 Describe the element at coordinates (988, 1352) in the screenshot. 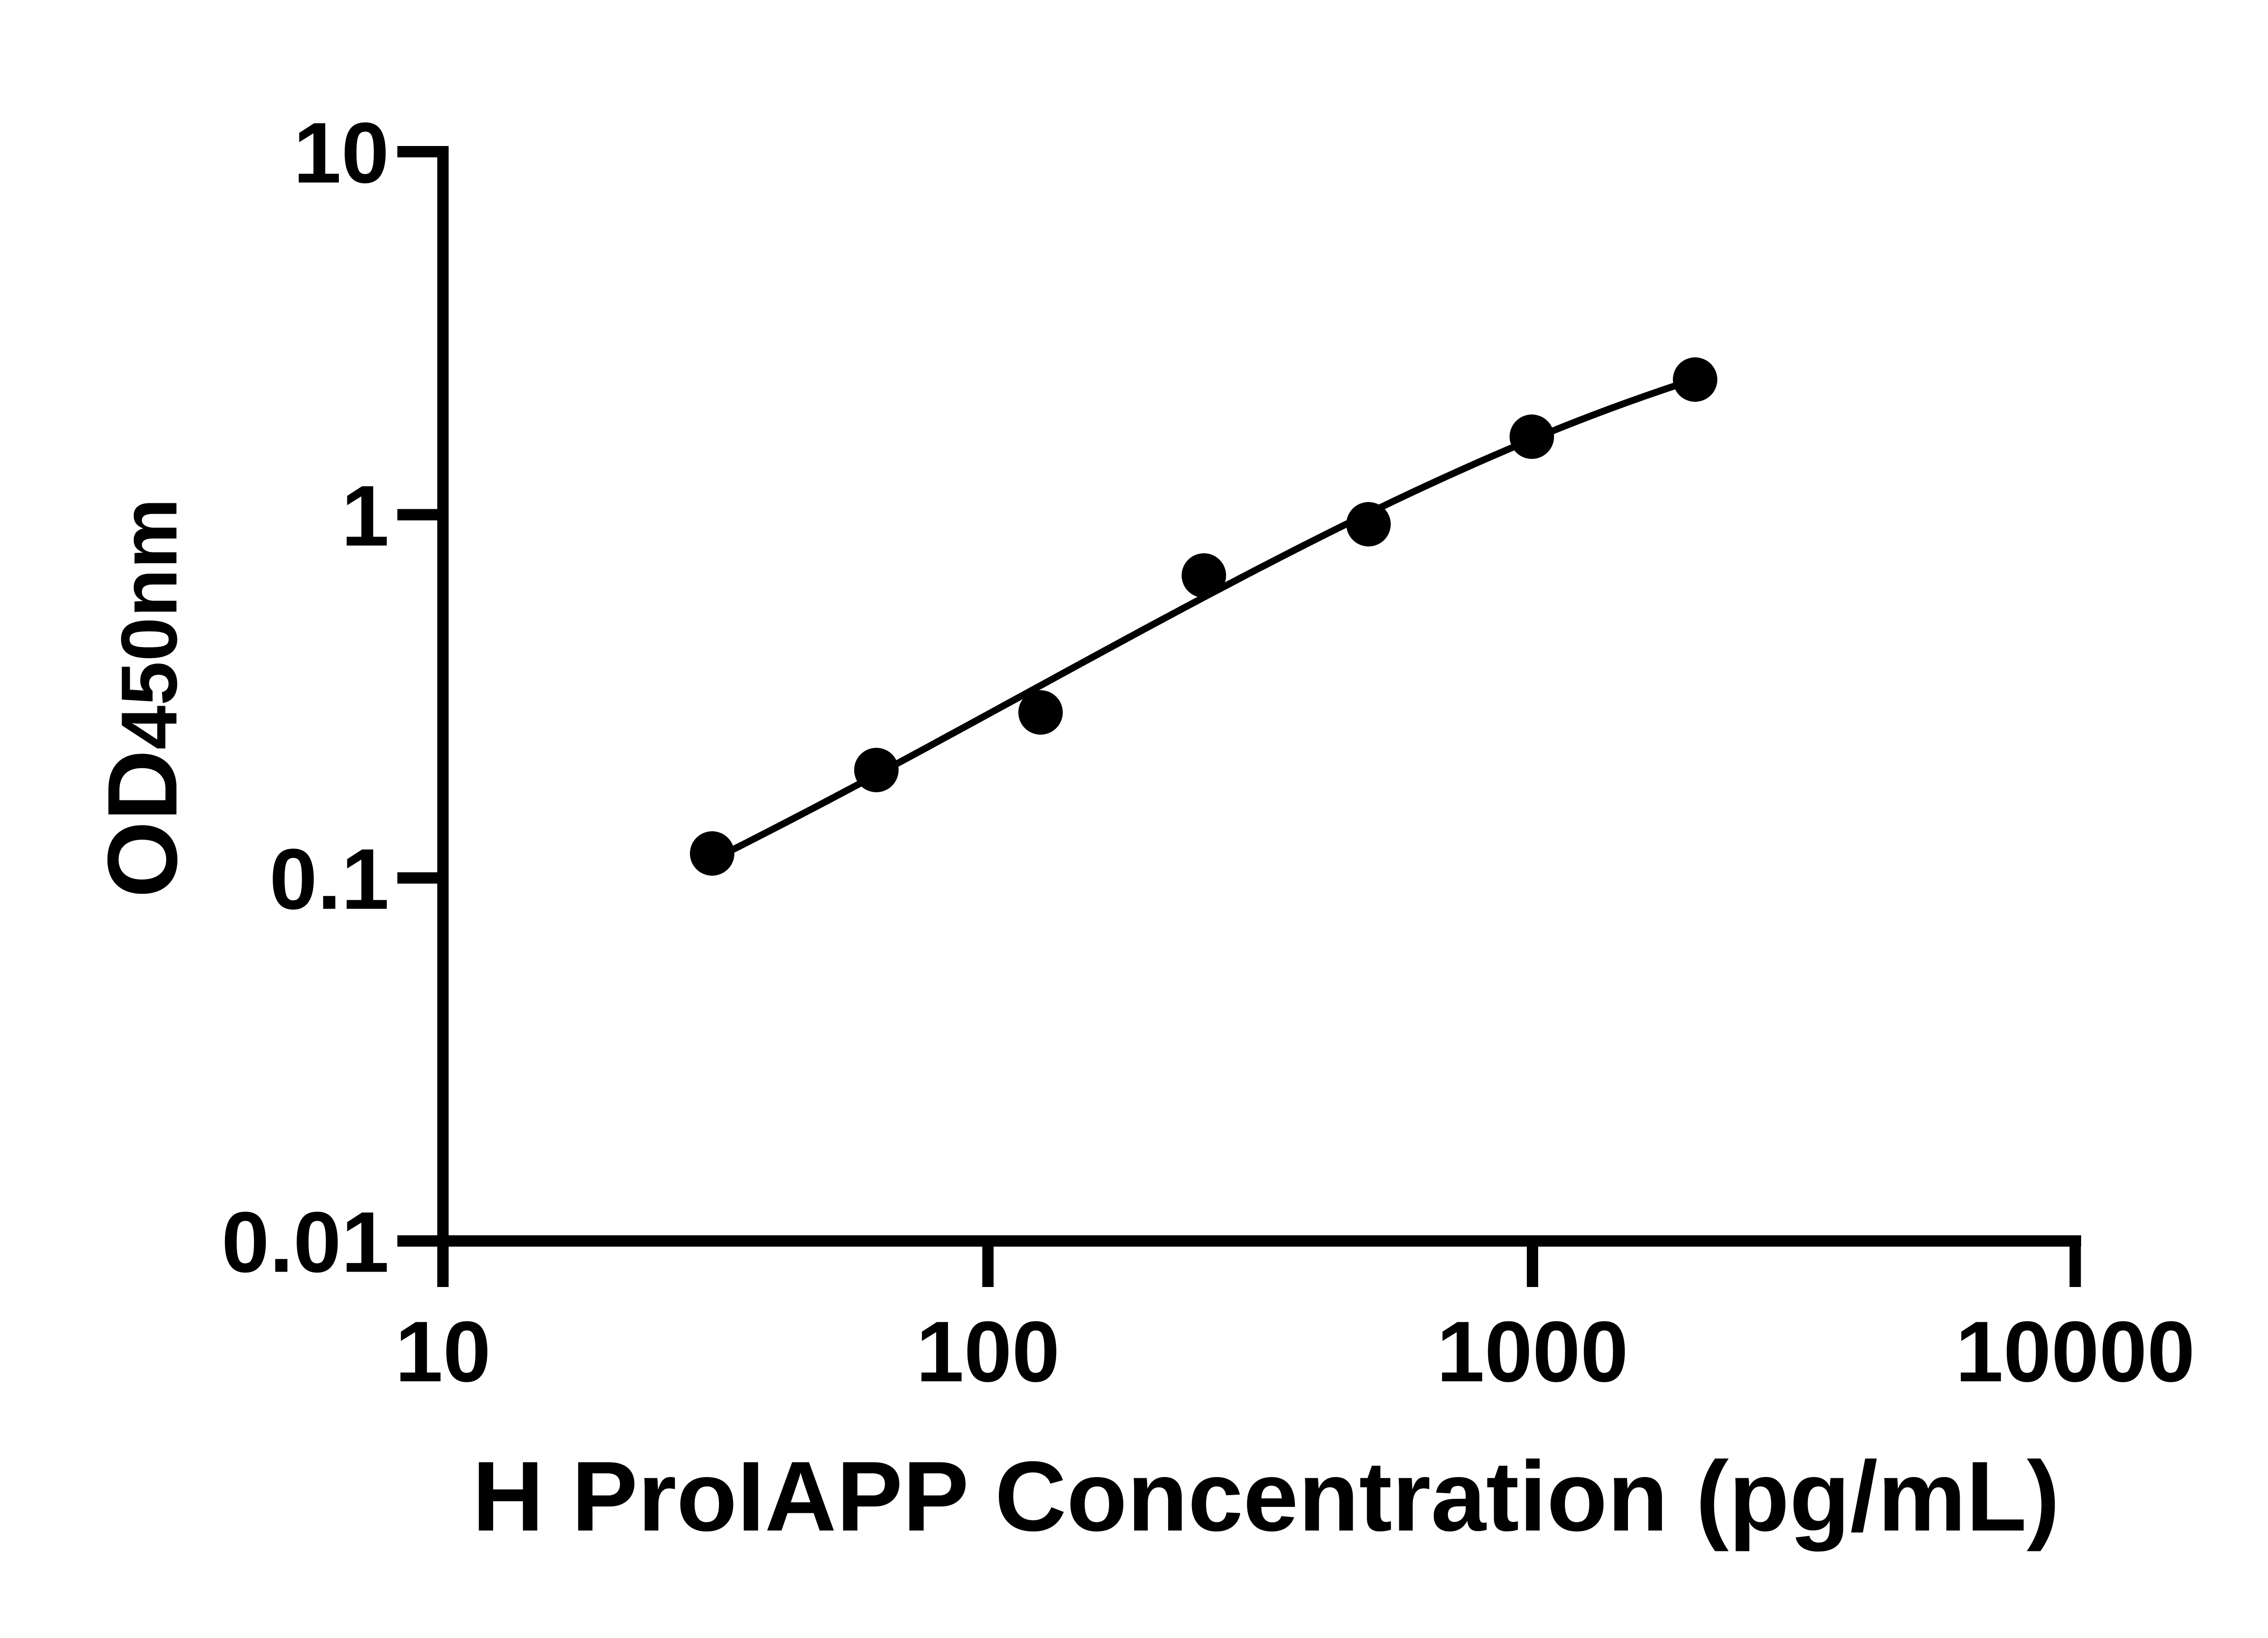

I see `svg-text: 100` at that location.